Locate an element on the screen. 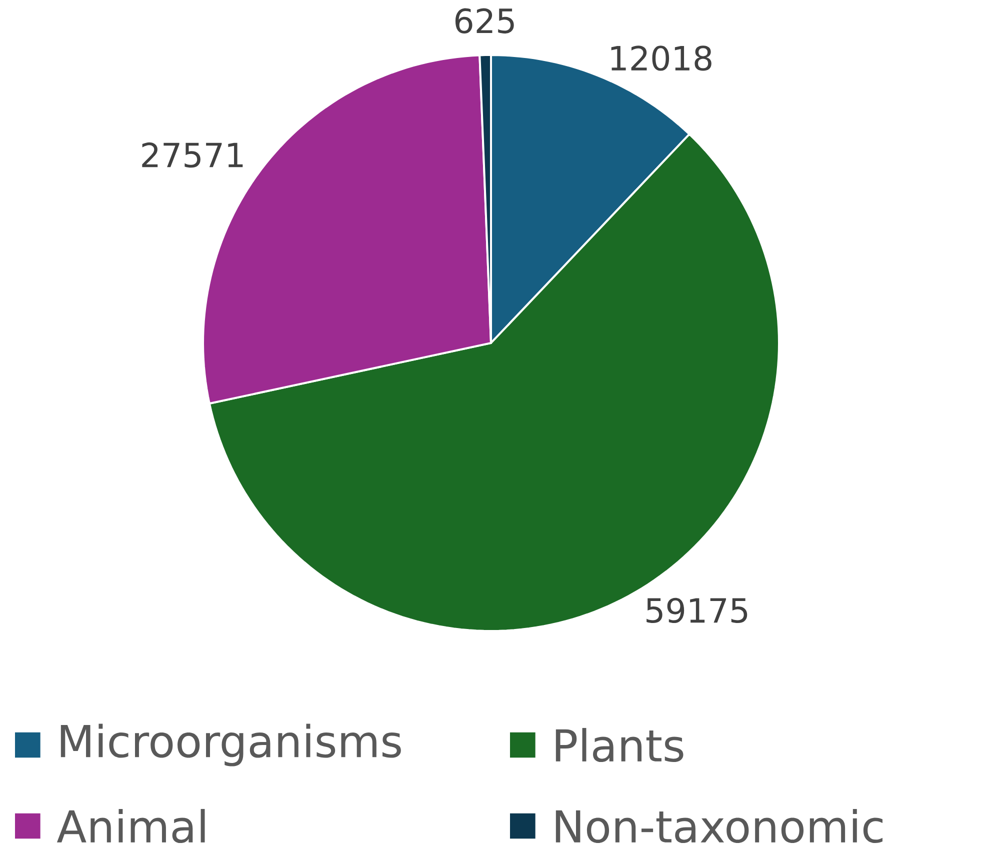 This screenshot has height=847, width=984. data-label: 625 is located at coordinates (484, 21).